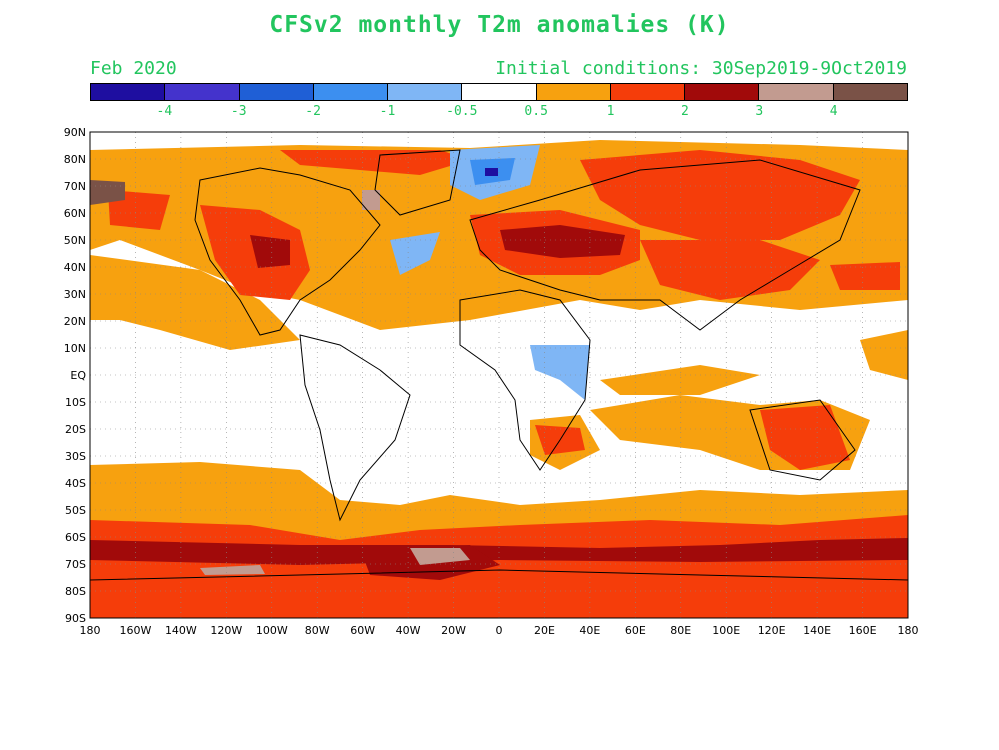  Describe the element at coordinates (75, 618) in the screenshot. I see `latitude-tick-label: 90S` at that location.